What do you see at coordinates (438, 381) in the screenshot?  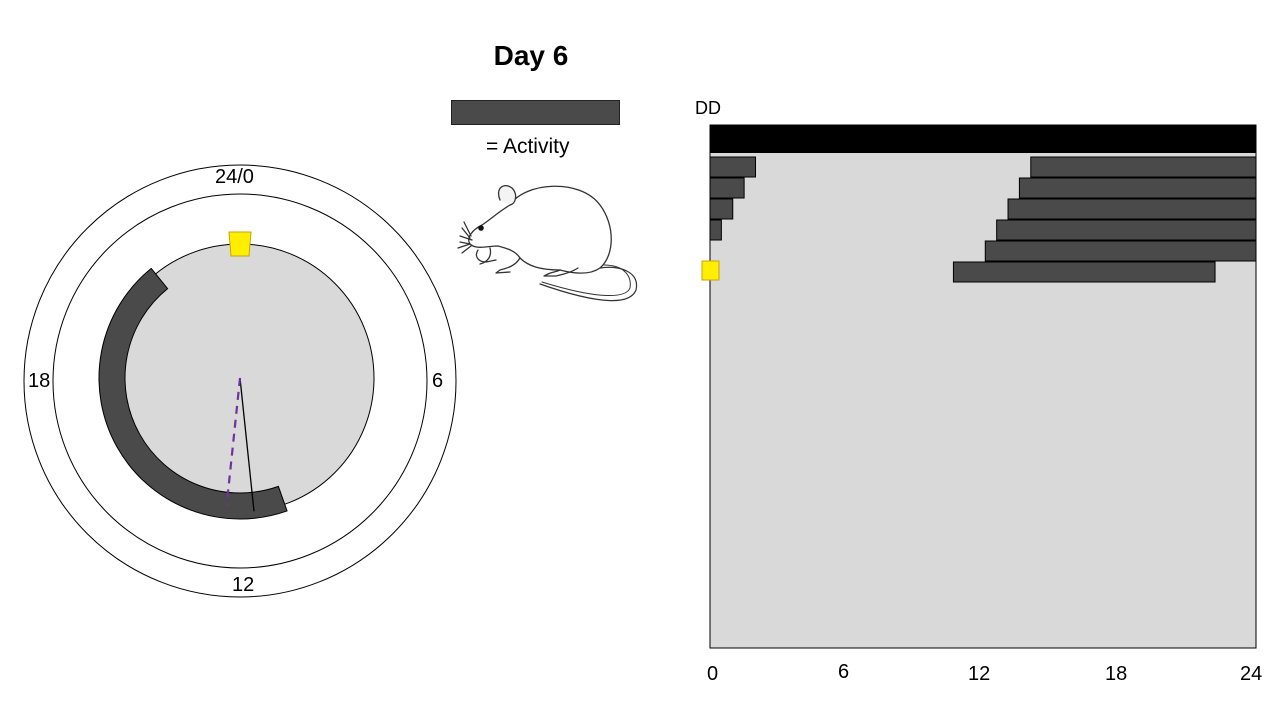 I see `clock-label-right: 6` at bounding box center [438, 381].